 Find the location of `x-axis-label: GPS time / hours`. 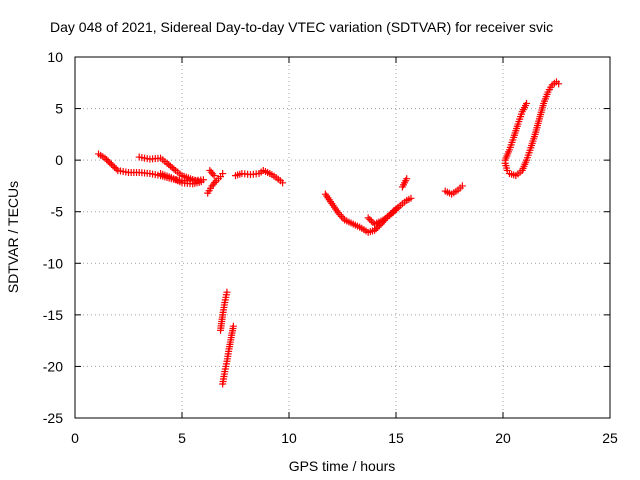

x-axis-label: GPS time / hours is located at coordinates (342, 466).